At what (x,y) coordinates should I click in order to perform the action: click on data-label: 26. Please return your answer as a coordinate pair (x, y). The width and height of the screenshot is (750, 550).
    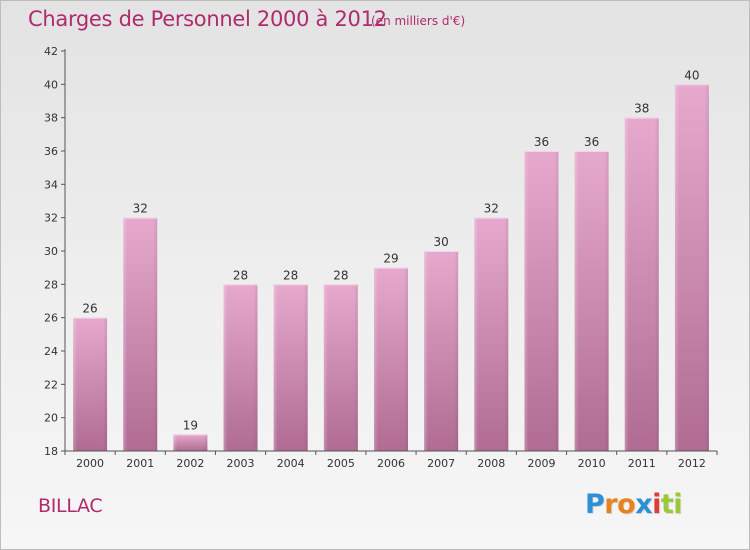
    Looking at the image, I should click on (89, 309).